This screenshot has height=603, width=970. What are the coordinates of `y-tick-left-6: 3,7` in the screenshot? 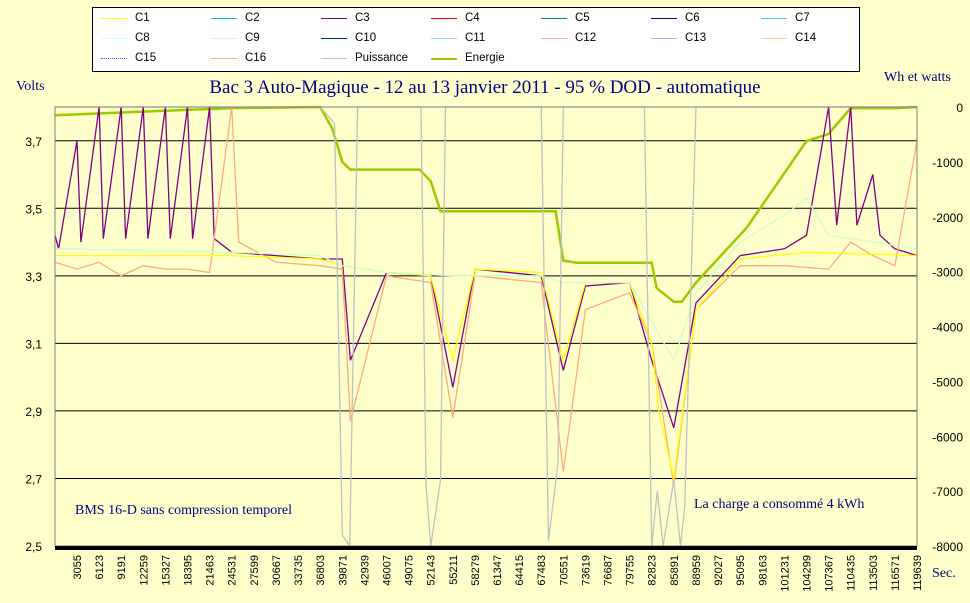 It's located at (33, 142).